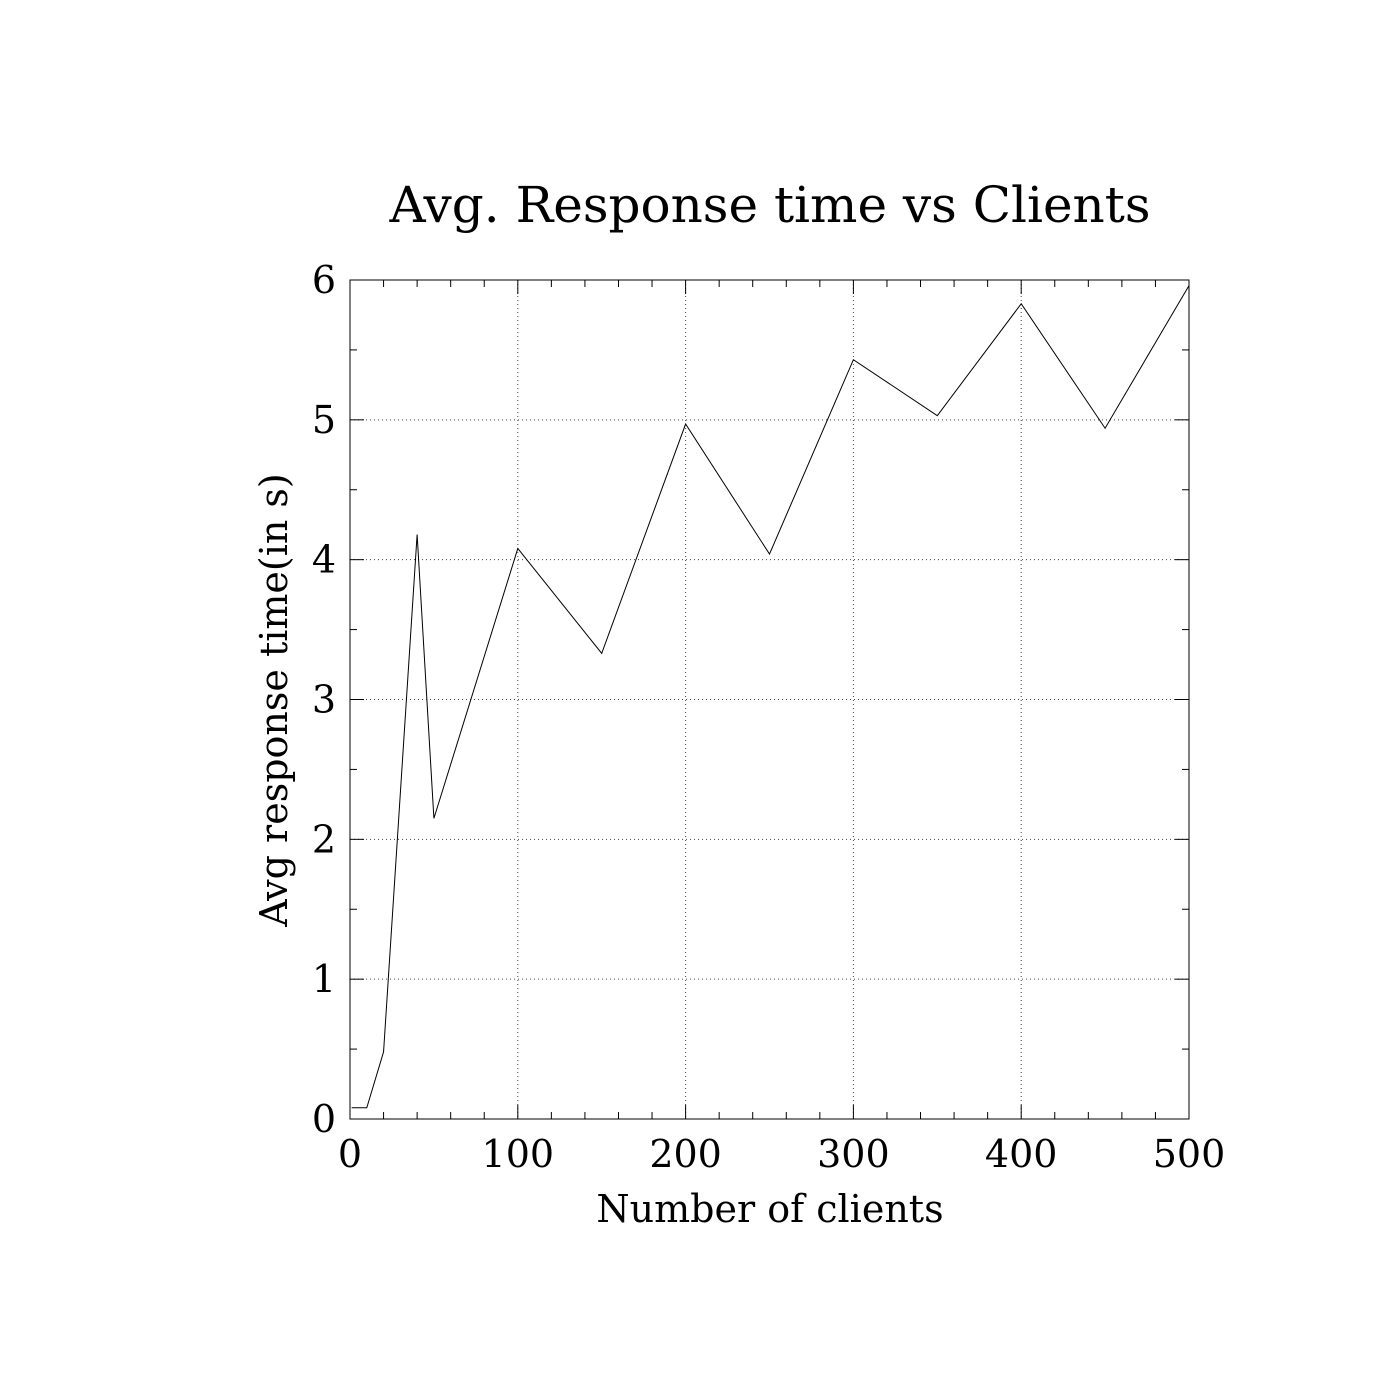 Image resolution: width=1400 pixels, height=1400 pixels. Describe the element at coordinates (781, 1154) in the screenshot. I see `x-tick-labels: 0 100 200 300 400 500` at that location.